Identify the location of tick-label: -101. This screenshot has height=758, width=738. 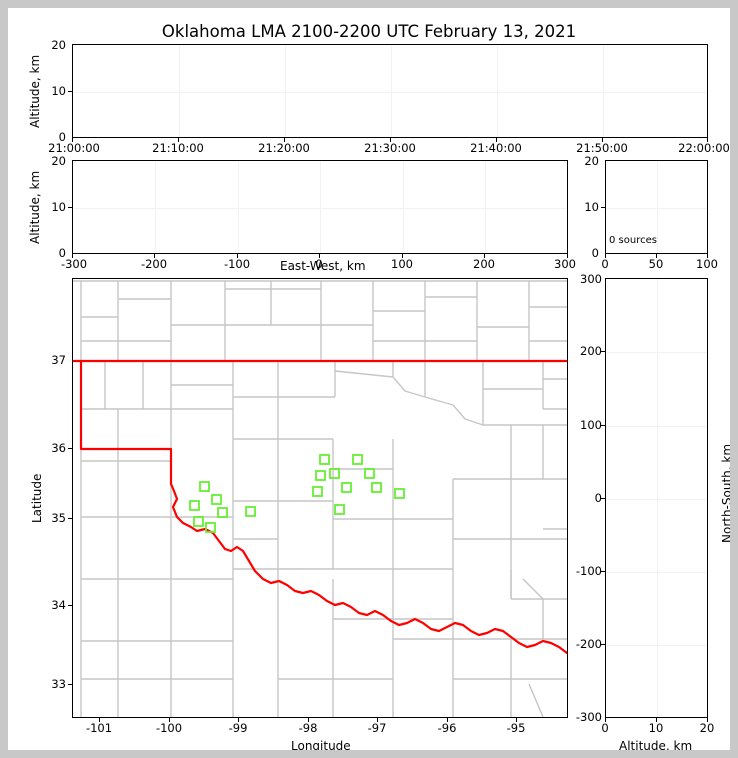
(99, 728).